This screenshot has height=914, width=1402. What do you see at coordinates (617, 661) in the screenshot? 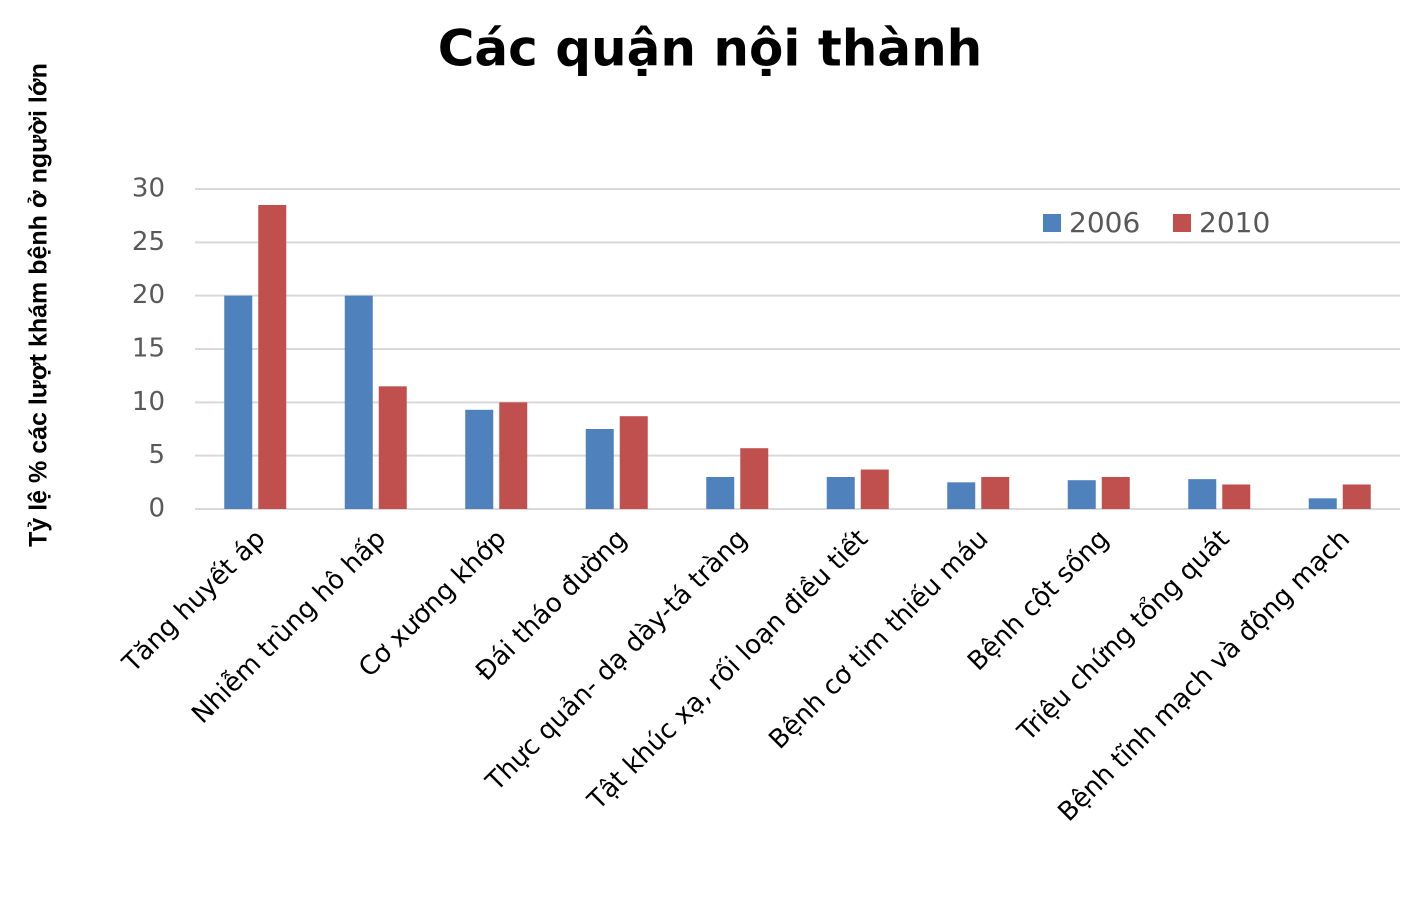
I see `x-tick-label: Thực quản- dạ dày-tá tràng` at bounding box center [617, 661].